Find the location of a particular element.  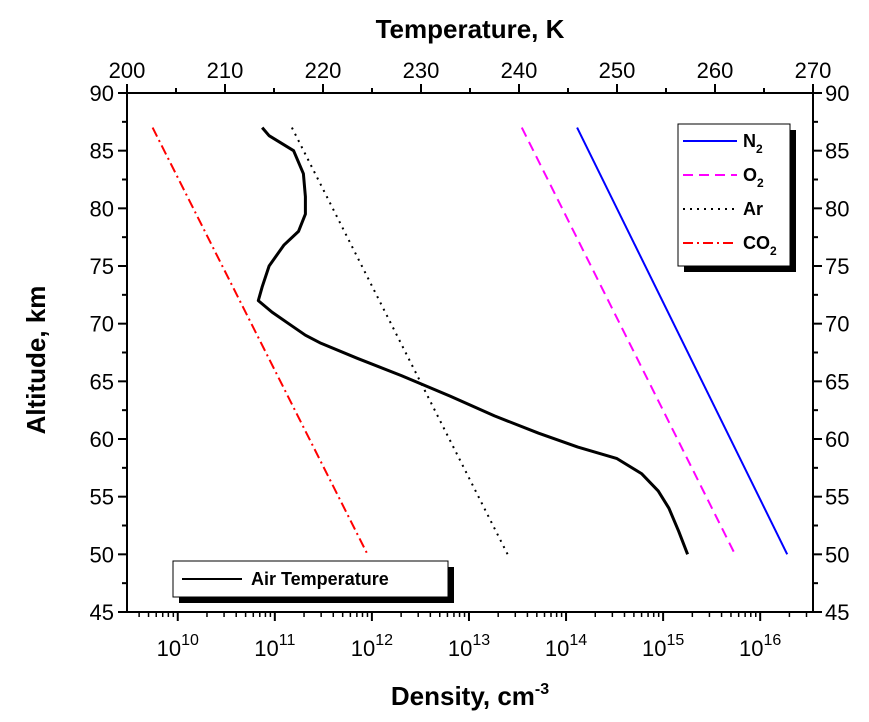

bottom-tick-label: 1010 is located at coordinates (178, 646).